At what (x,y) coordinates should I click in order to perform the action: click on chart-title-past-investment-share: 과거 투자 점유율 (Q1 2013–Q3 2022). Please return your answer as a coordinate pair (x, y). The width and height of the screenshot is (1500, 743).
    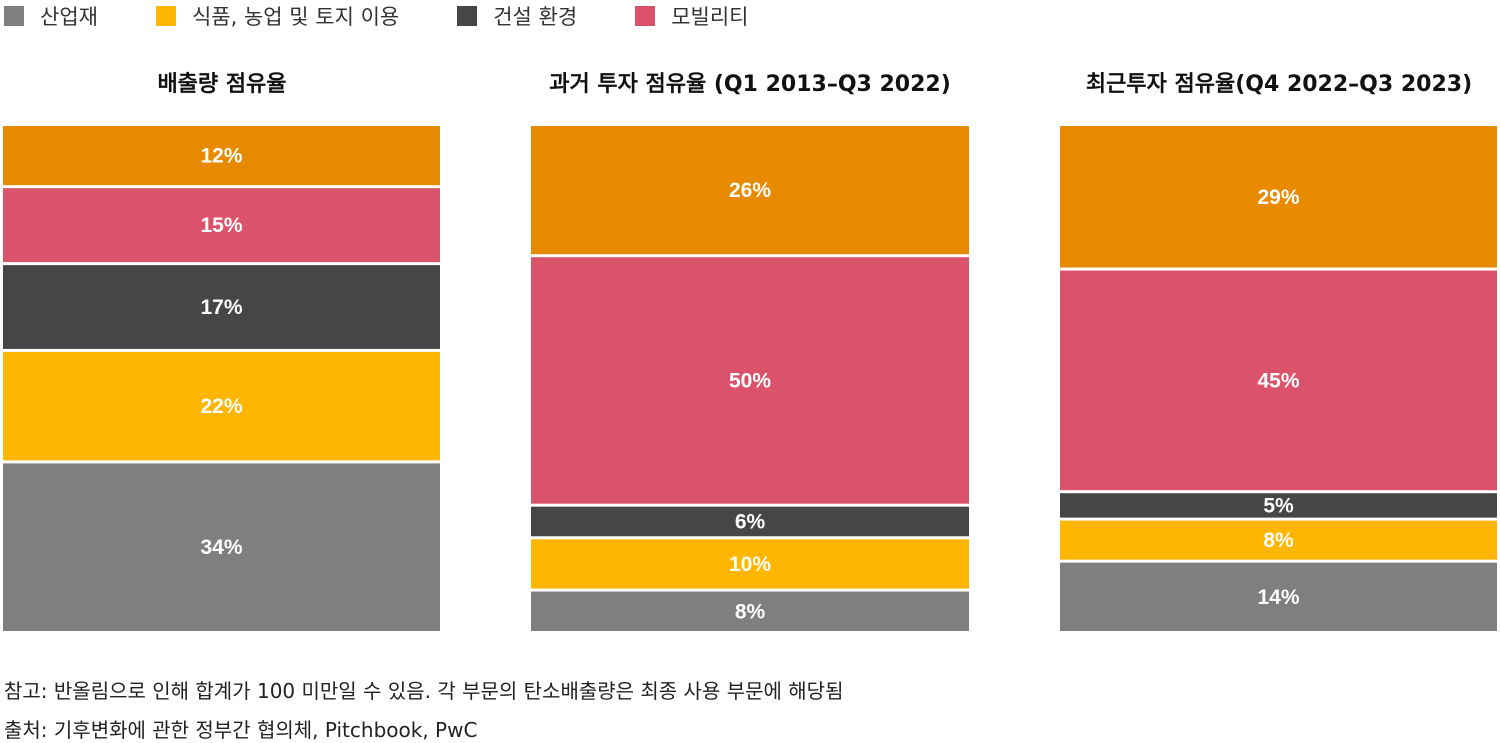
    Looking at the image, I should click on (750, 84).